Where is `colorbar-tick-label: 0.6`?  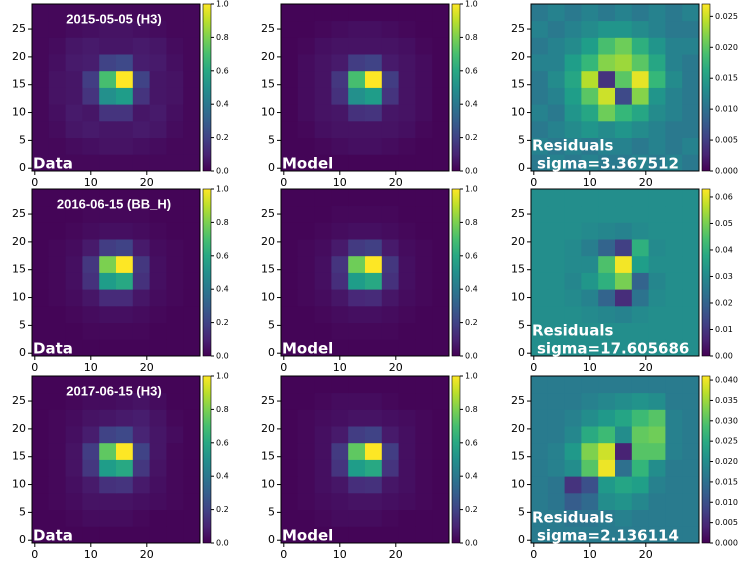 colorbar-tick-label: 0.6 is located at coordinates (471, 442).